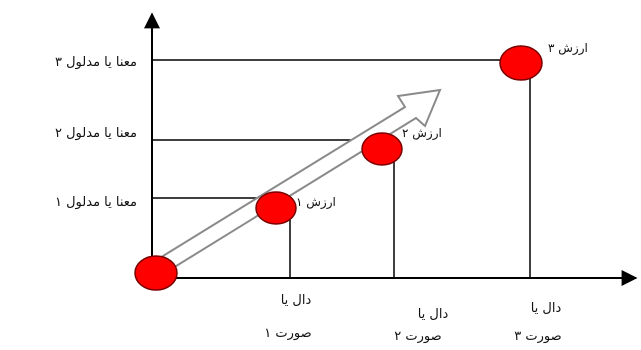 The height and width of the screenshot is (350, 641). Describe the element at coordinates (96, 133) in the screenshot. I see `y-label-2: معنا یا مدلول ۲` at that location.